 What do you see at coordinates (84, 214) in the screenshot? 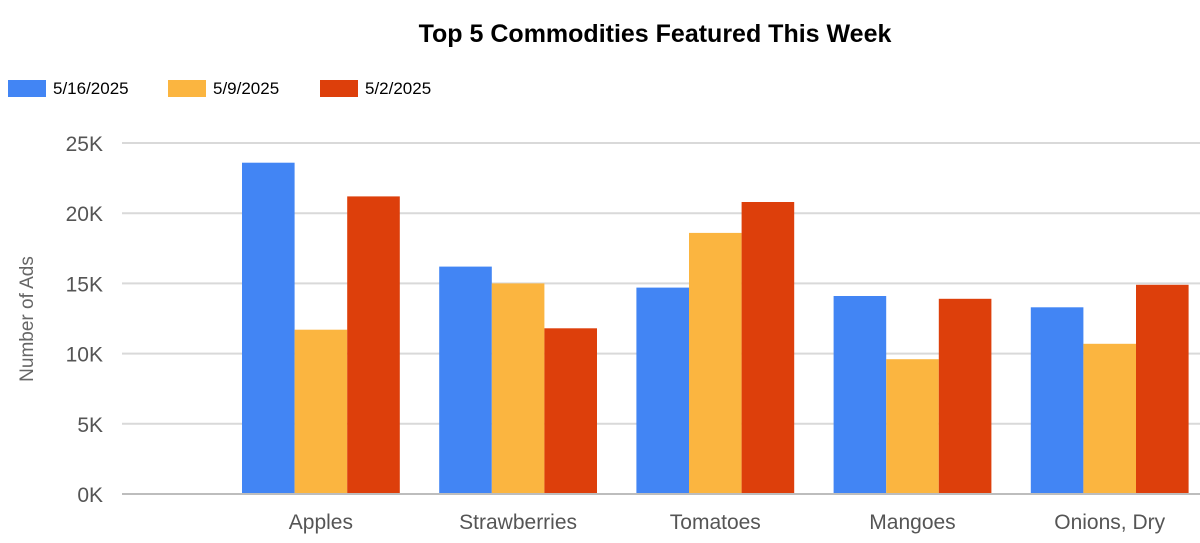
I see `y-tick-label: 20K` at bounding box center [84, 214].